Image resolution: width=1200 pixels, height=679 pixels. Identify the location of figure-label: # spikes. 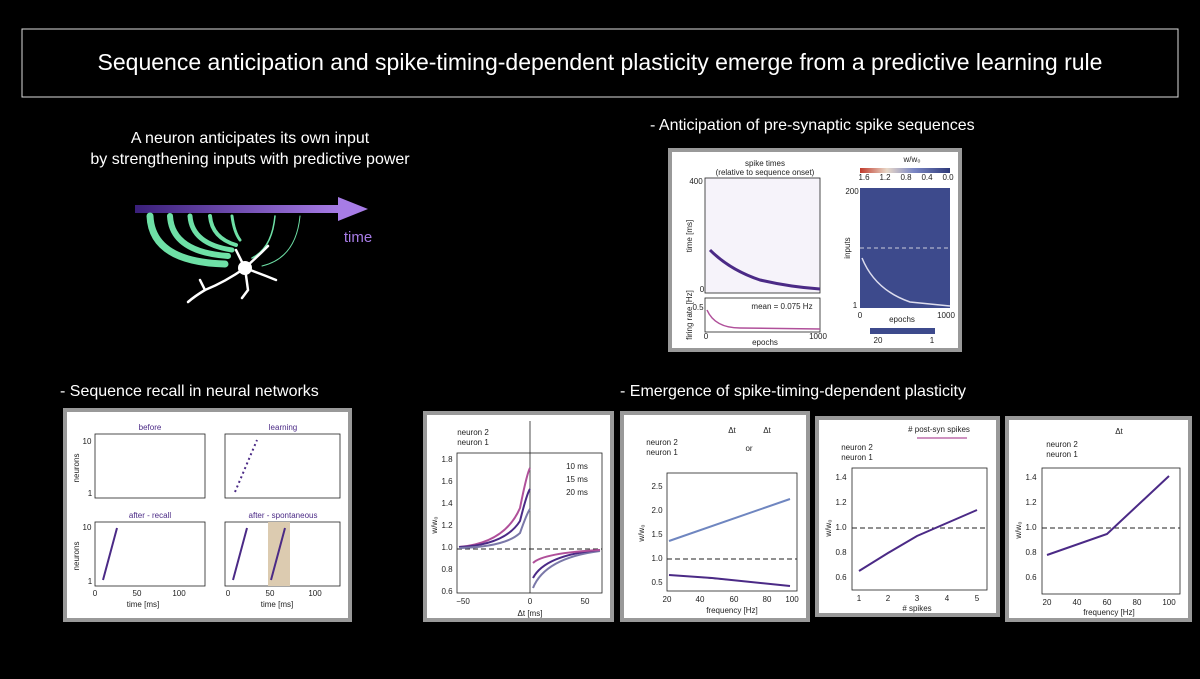
(916, 608).